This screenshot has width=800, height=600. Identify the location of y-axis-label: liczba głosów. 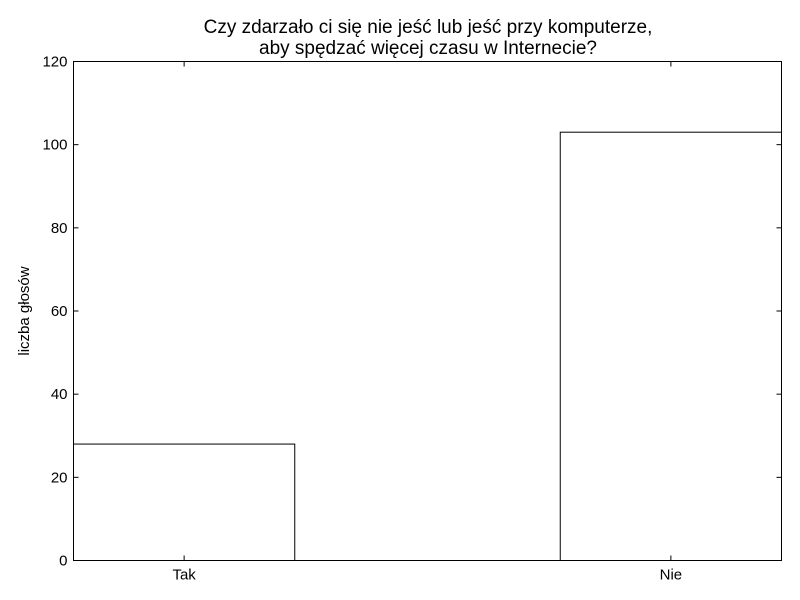
(24, 310).